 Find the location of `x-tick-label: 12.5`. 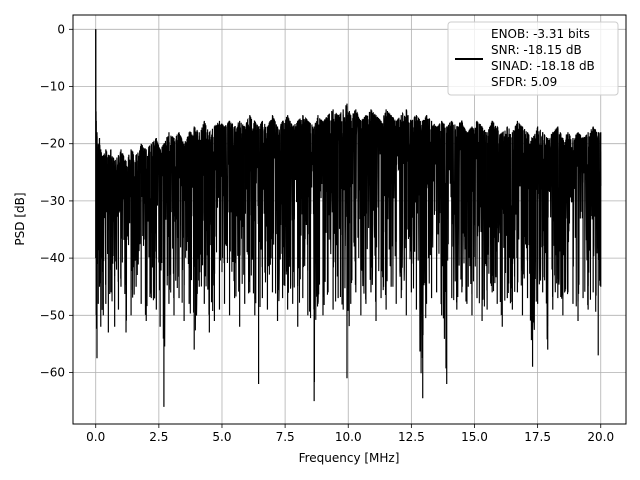

x-tick-label: 12.5 is located at coordinates (411, 437).